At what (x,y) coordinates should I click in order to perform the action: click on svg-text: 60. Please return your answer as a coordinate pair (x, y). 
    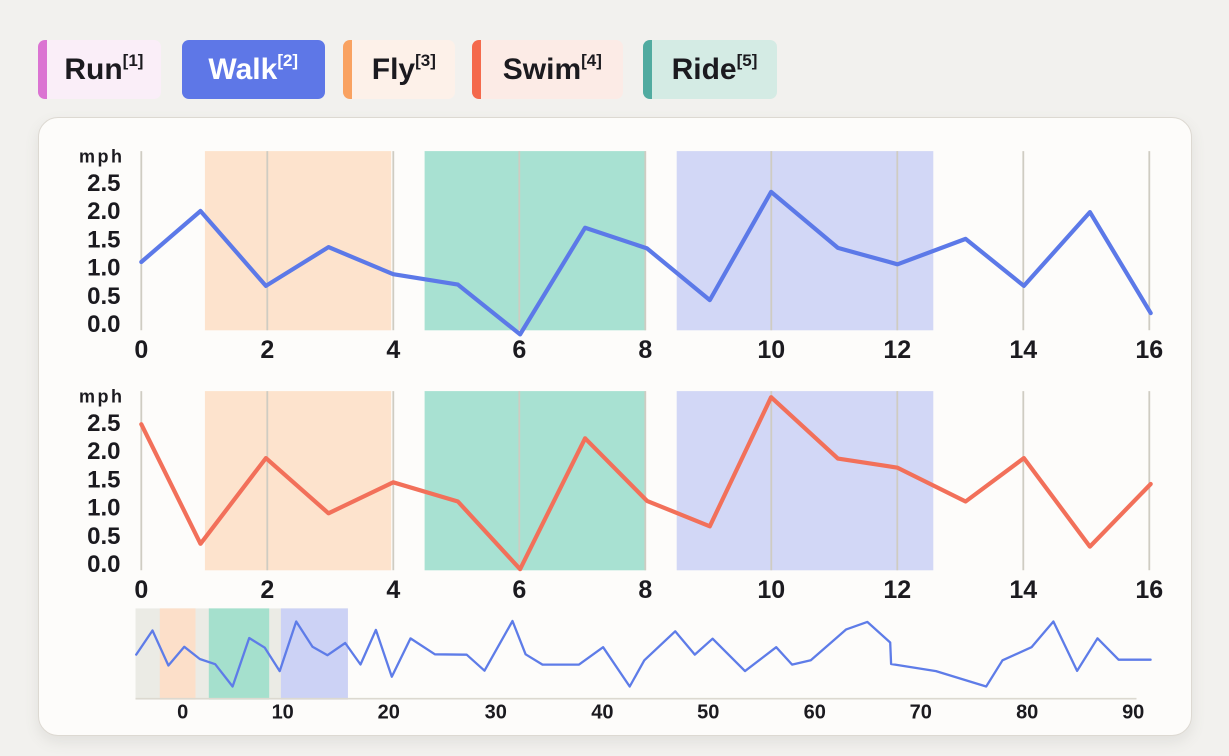
    Looking at the image, I should click on (815, 712).